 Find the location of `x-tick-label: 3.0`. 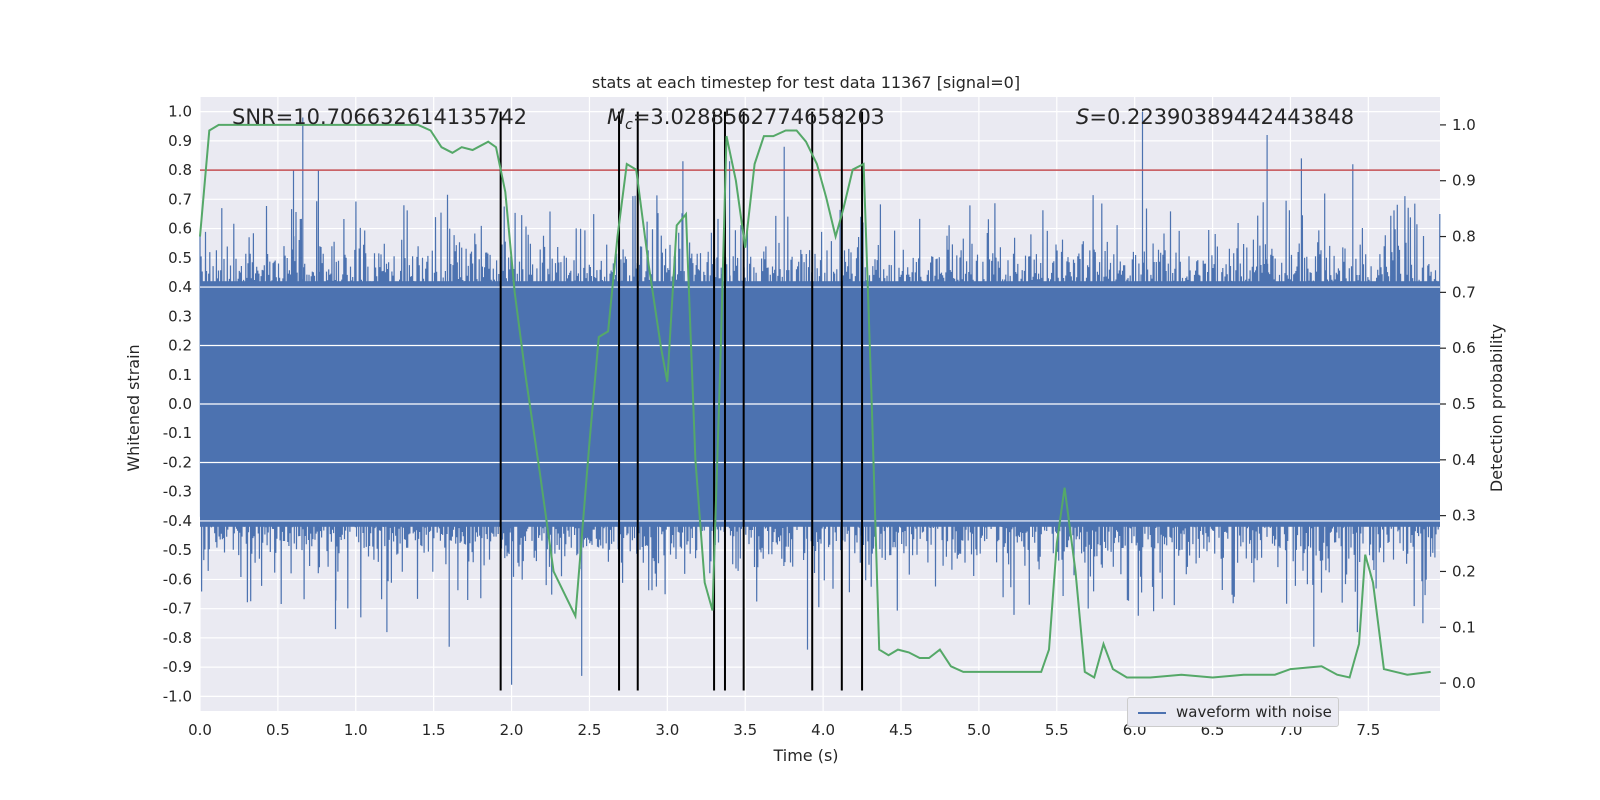

x-tick-label: 3.0 is located at coordinates (667, 730).